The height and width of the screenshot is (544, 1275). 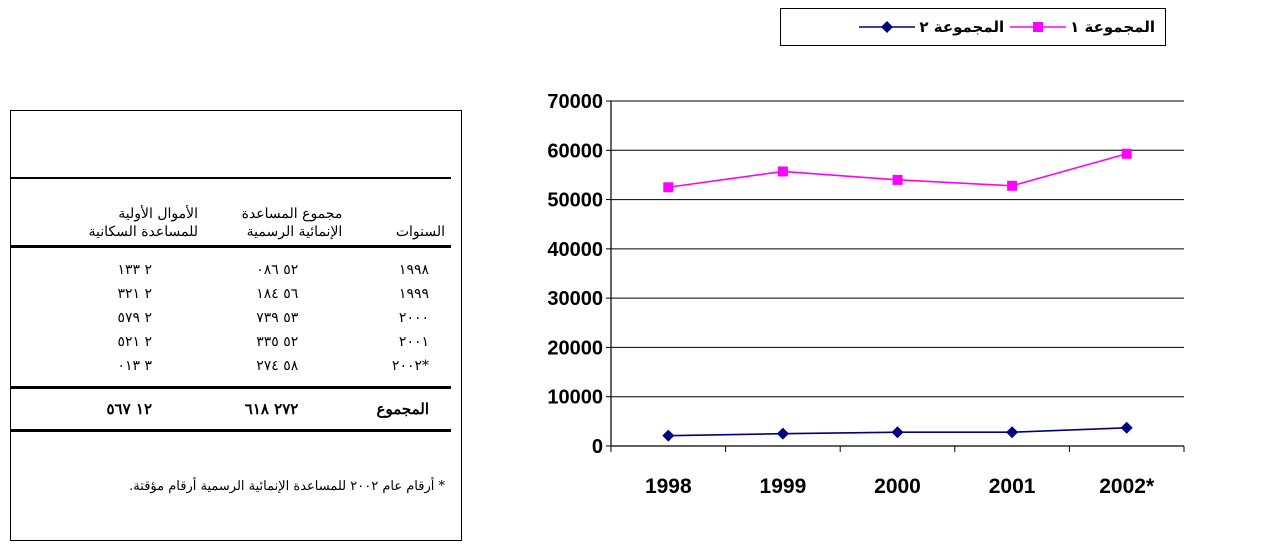 What do you see at coordinates (575, 102) in the screenshot?
I see `y-tick-label: 70000` at bounding box center [575, 102].